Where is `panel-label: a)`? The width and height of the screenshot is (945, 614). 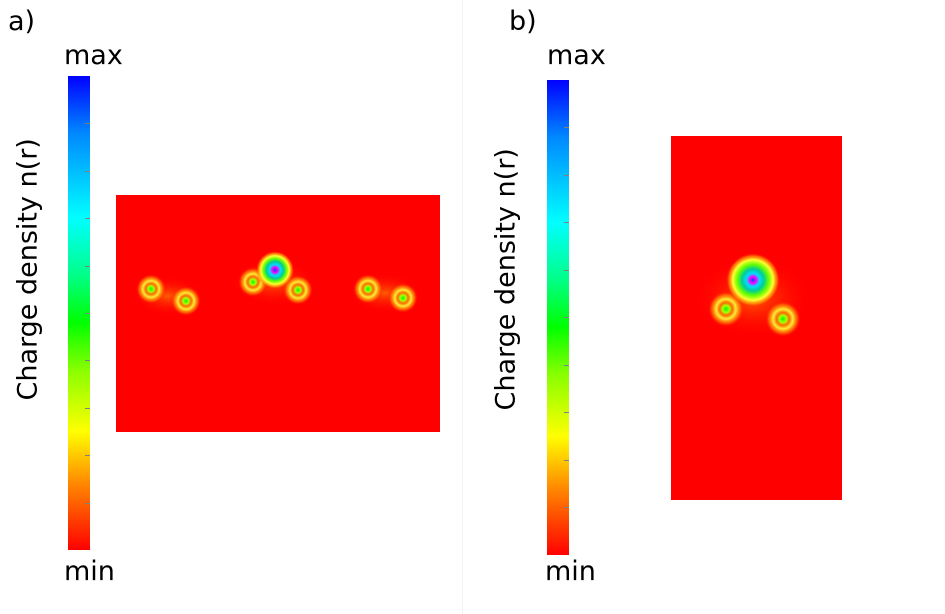 panel-label: a) is located at coordinates (22, 21).